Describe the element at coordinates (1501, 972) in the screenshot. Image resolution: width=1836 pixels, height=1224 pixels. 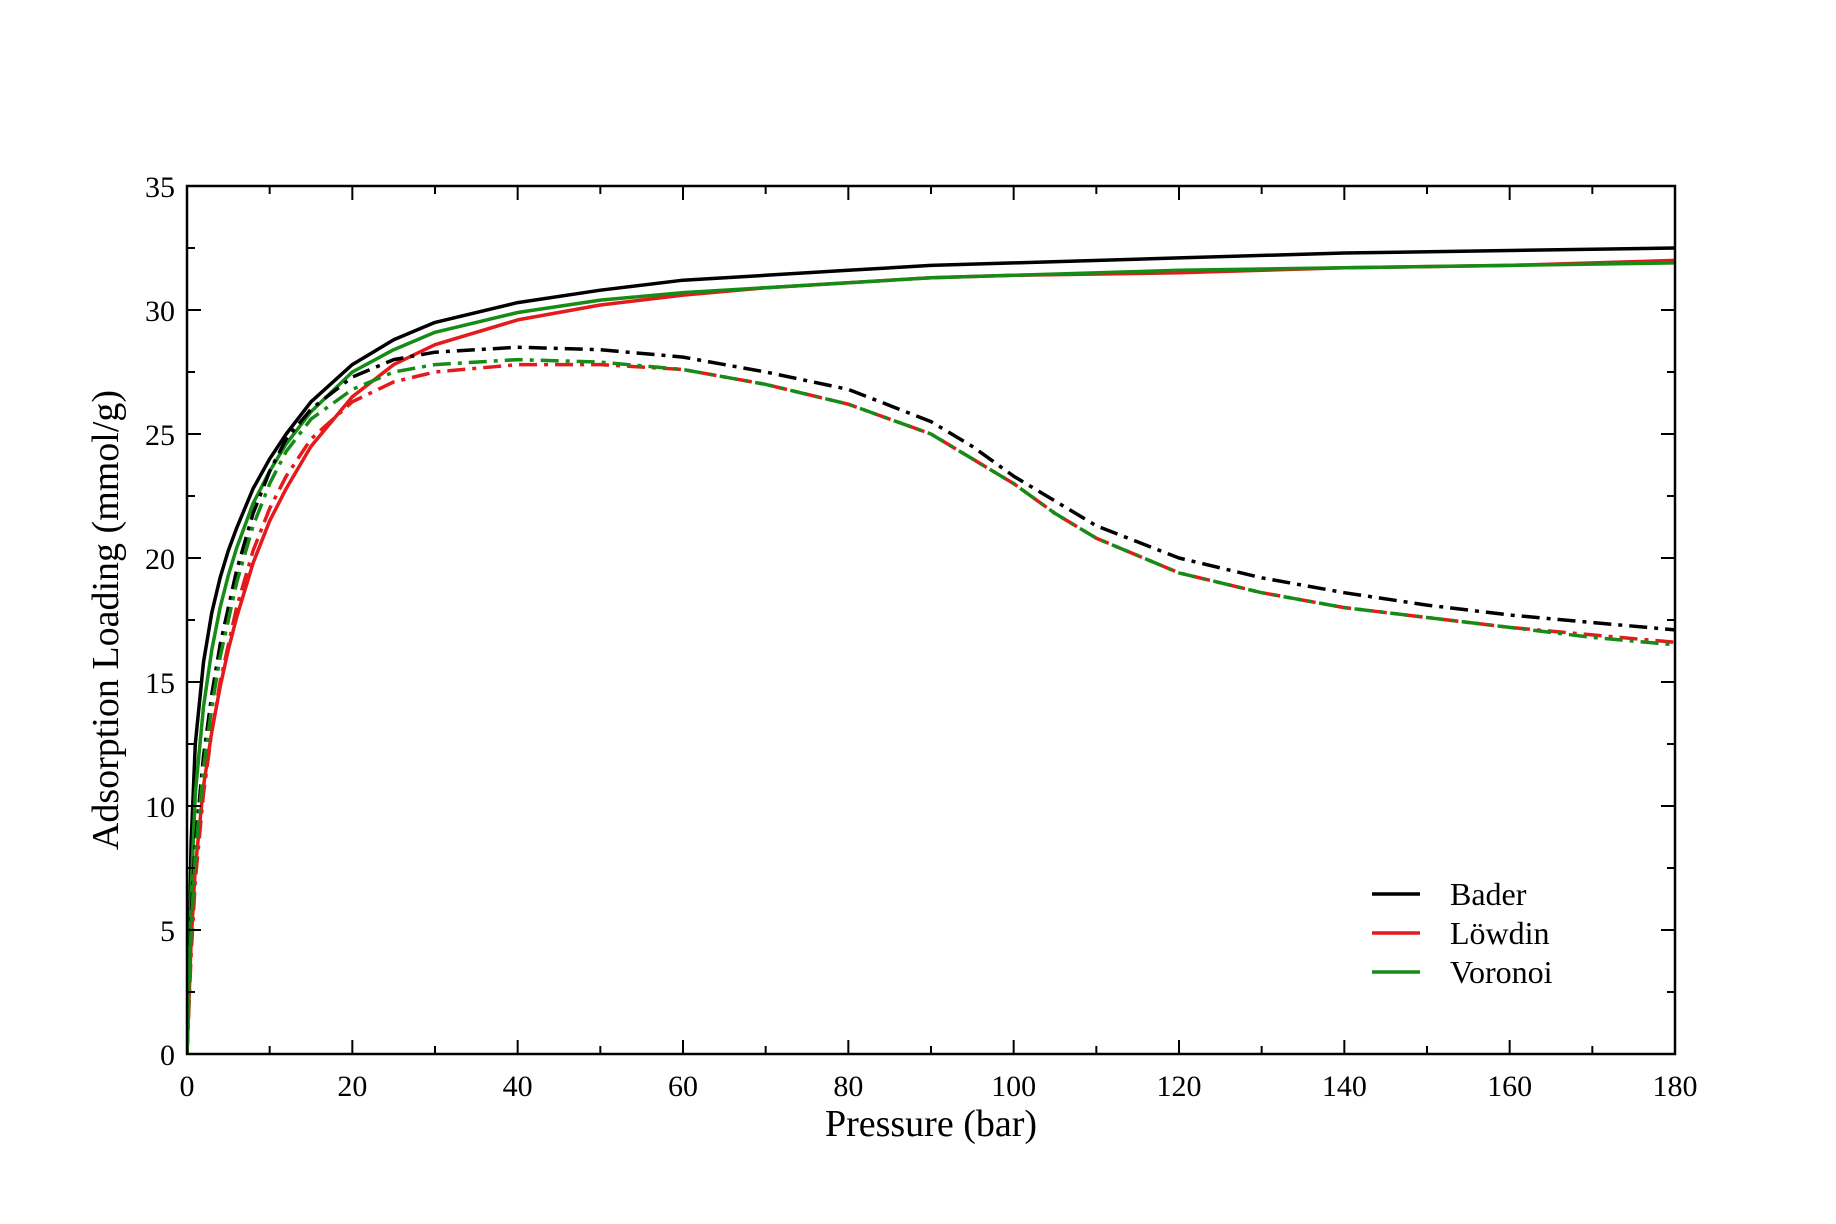
I see `legend-label-voronoi: Voronoi` at that location.